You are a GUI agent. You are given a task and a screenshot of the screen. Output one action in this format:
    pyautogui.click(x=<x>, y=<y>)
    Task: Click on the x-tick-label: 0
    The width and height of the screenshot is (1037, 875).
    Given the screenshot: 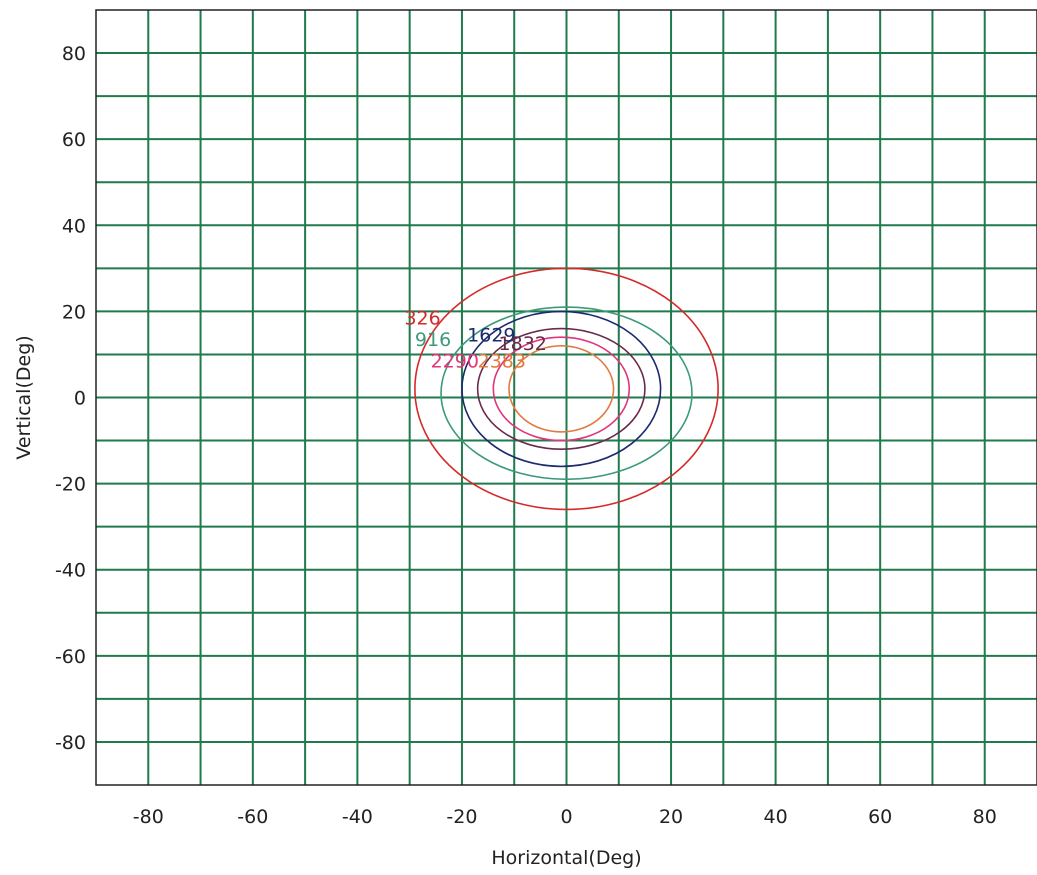 What is the action you would take?
    pyautogui.click(x=566, y=817)
    